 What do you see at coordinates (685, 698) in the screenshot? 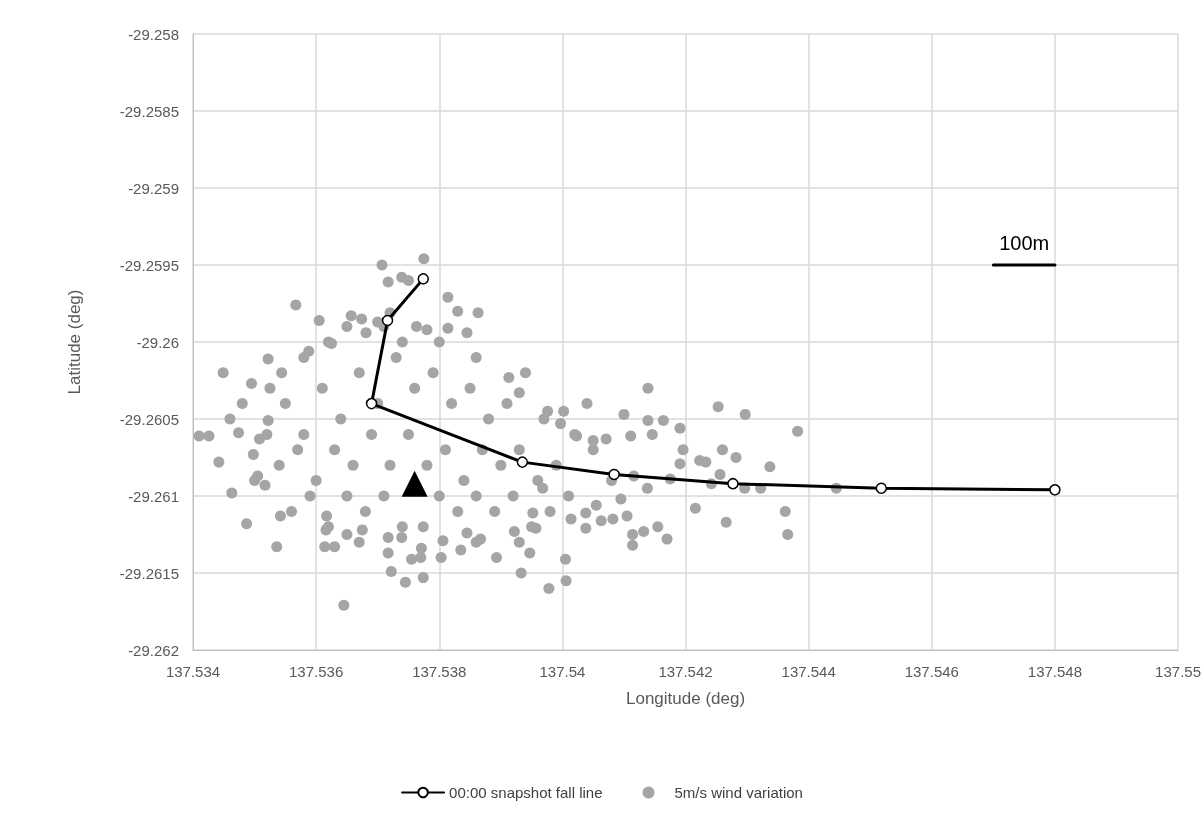
I see `x-axis-title: Longitude (deg)` at bounding box center [685, 698].